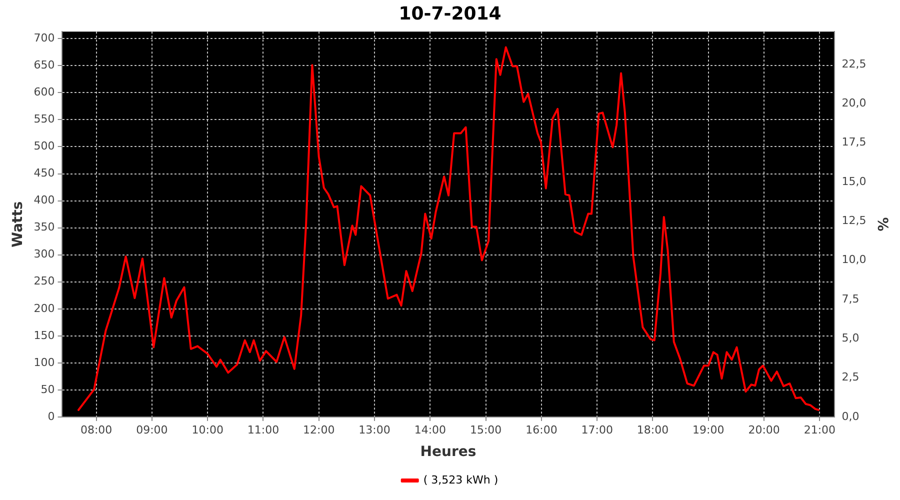 The height and width of the screenshot is (500, 900). Describe the element at coordinates (44, 335) in the screenshot. I see `y-tick-label: 150` at that location.